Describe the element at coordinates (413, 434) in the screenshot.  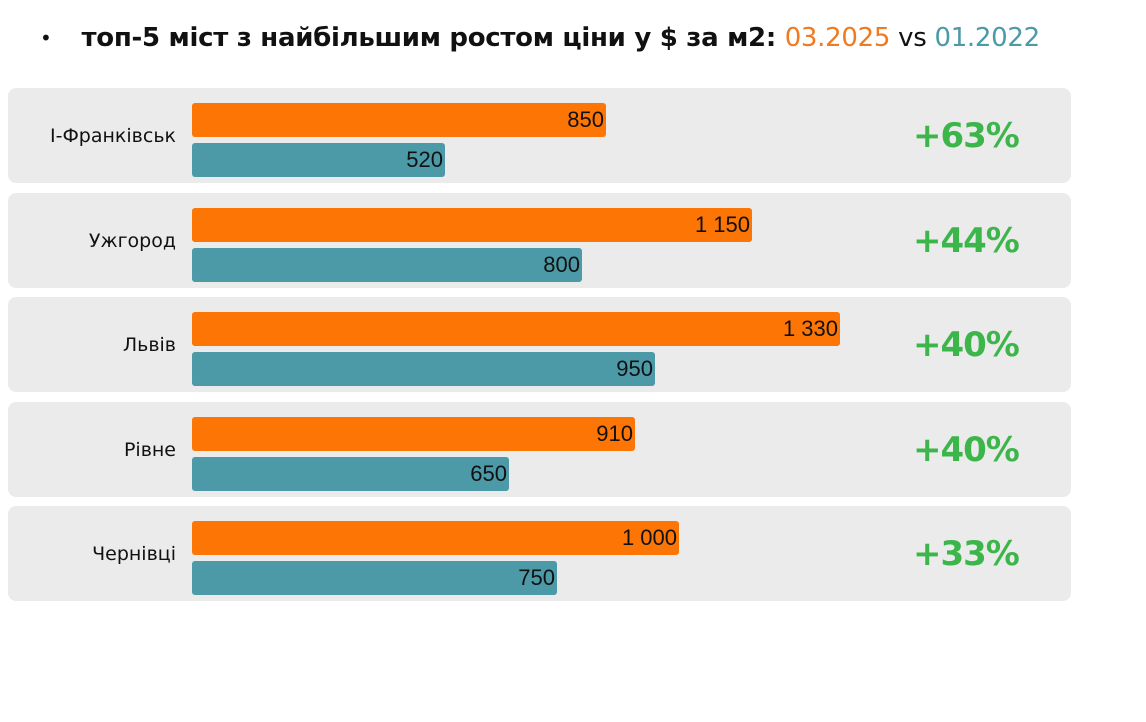
I see `bar-2025: 910` at that location.